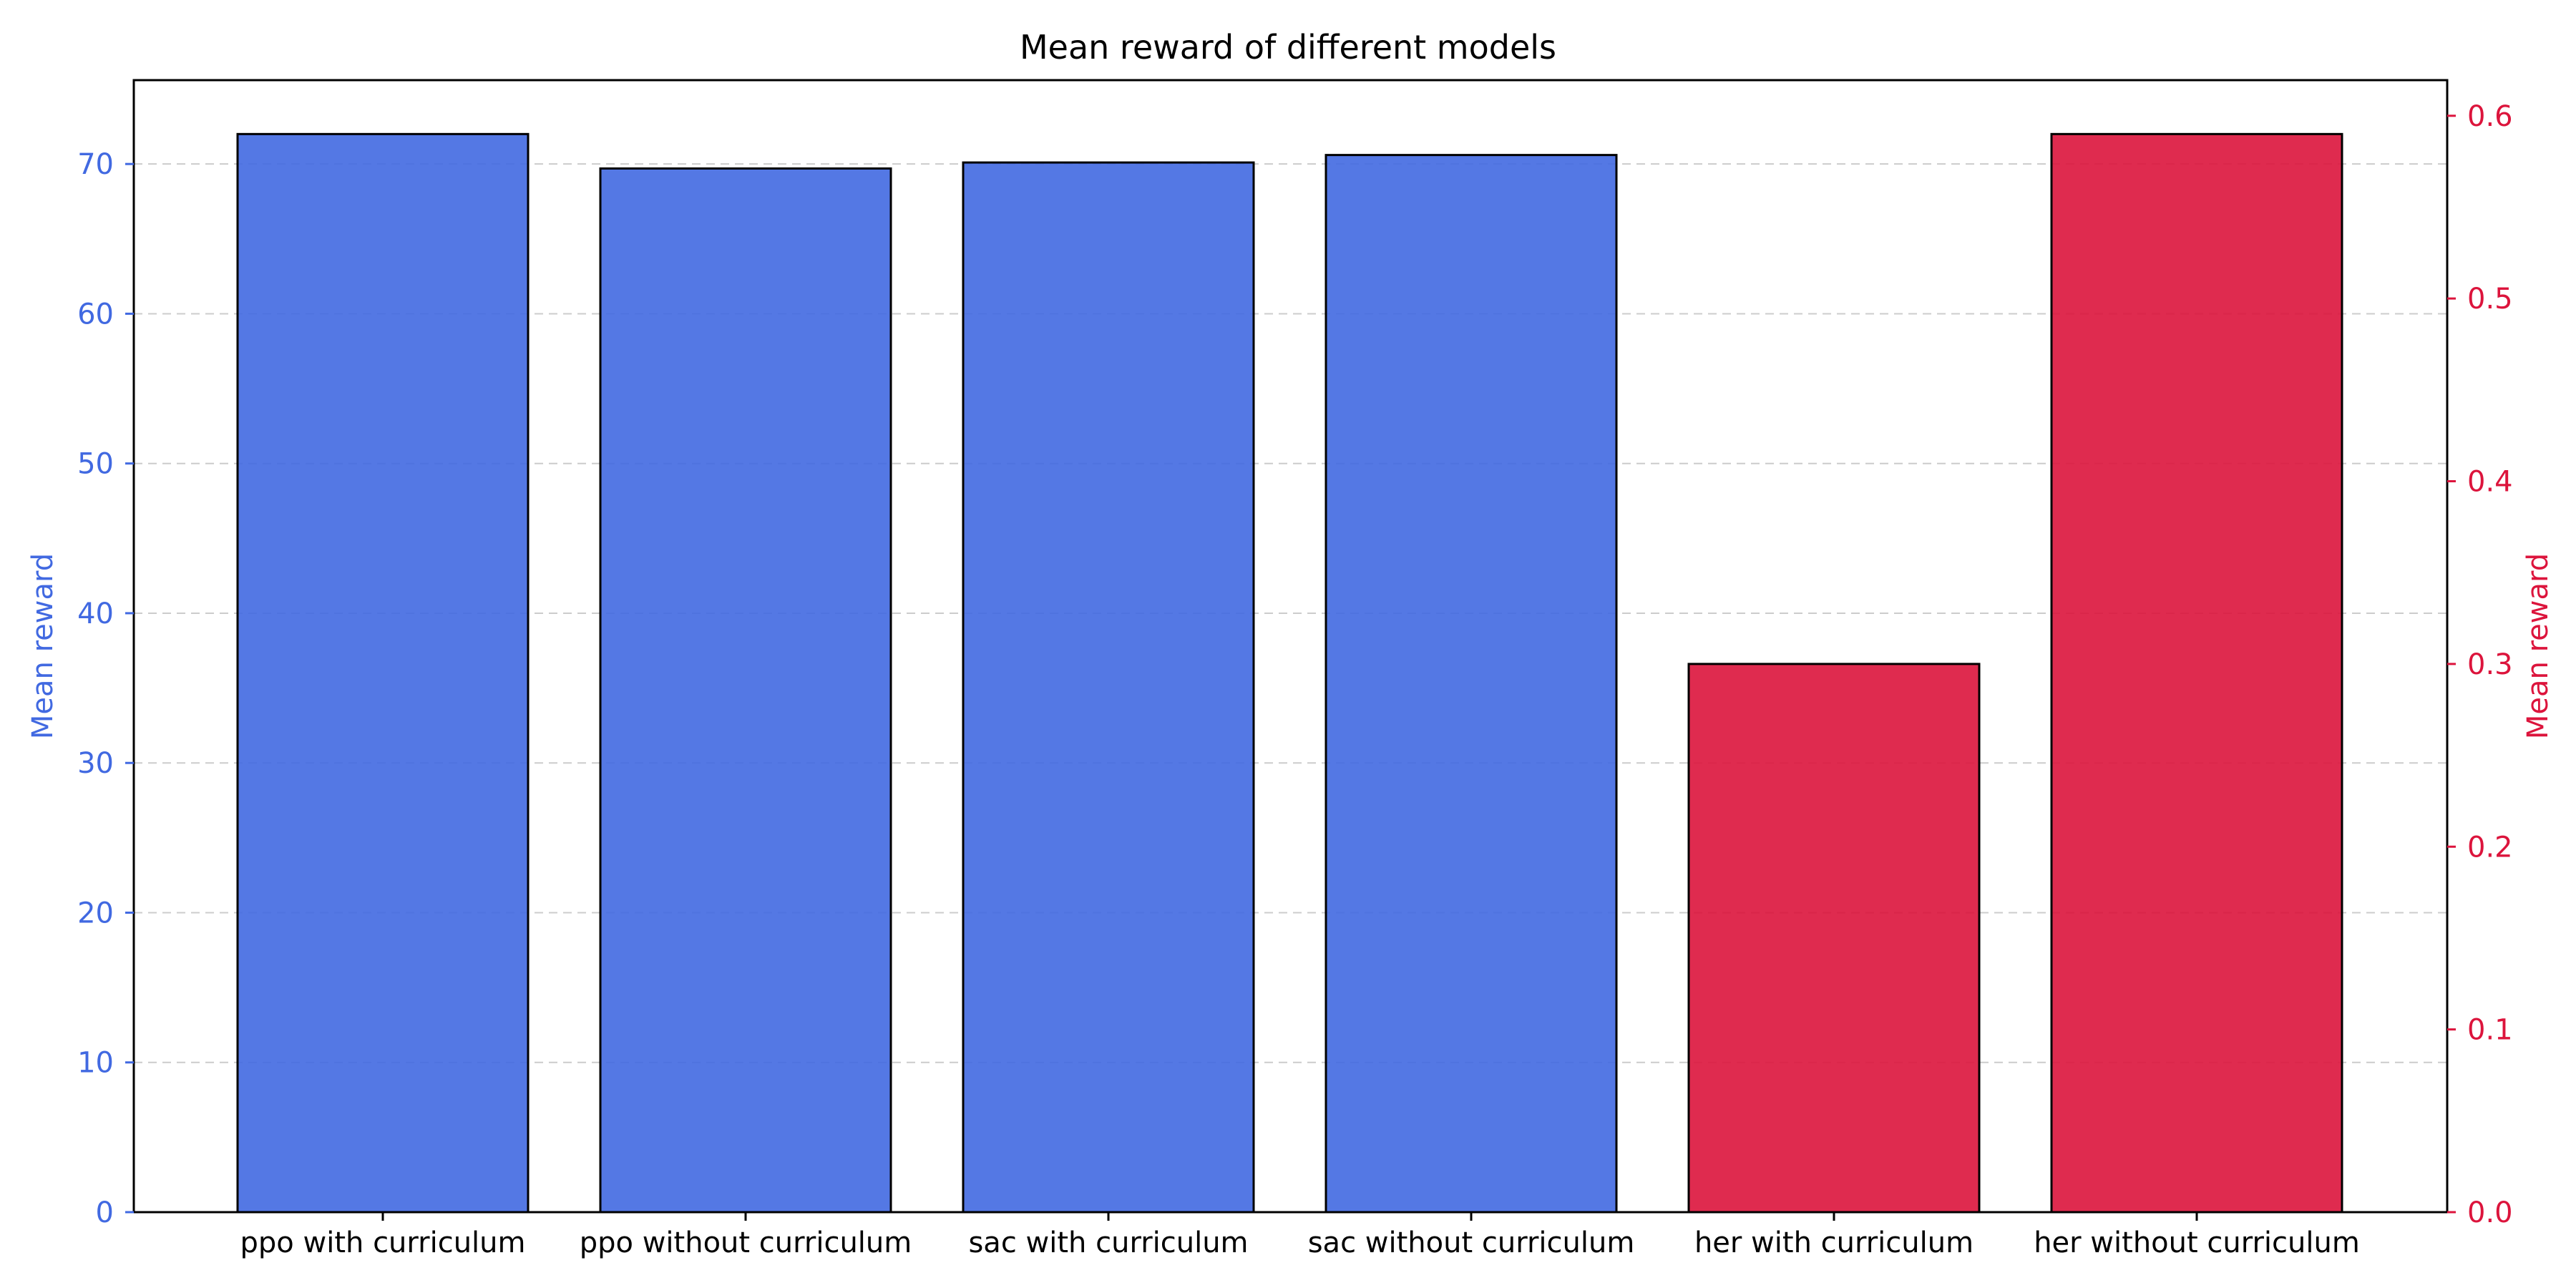  Describe the element at coordinates (383, 1242) in the screenshot. I see `x-tick-label: ppo with curriculum` at that location.